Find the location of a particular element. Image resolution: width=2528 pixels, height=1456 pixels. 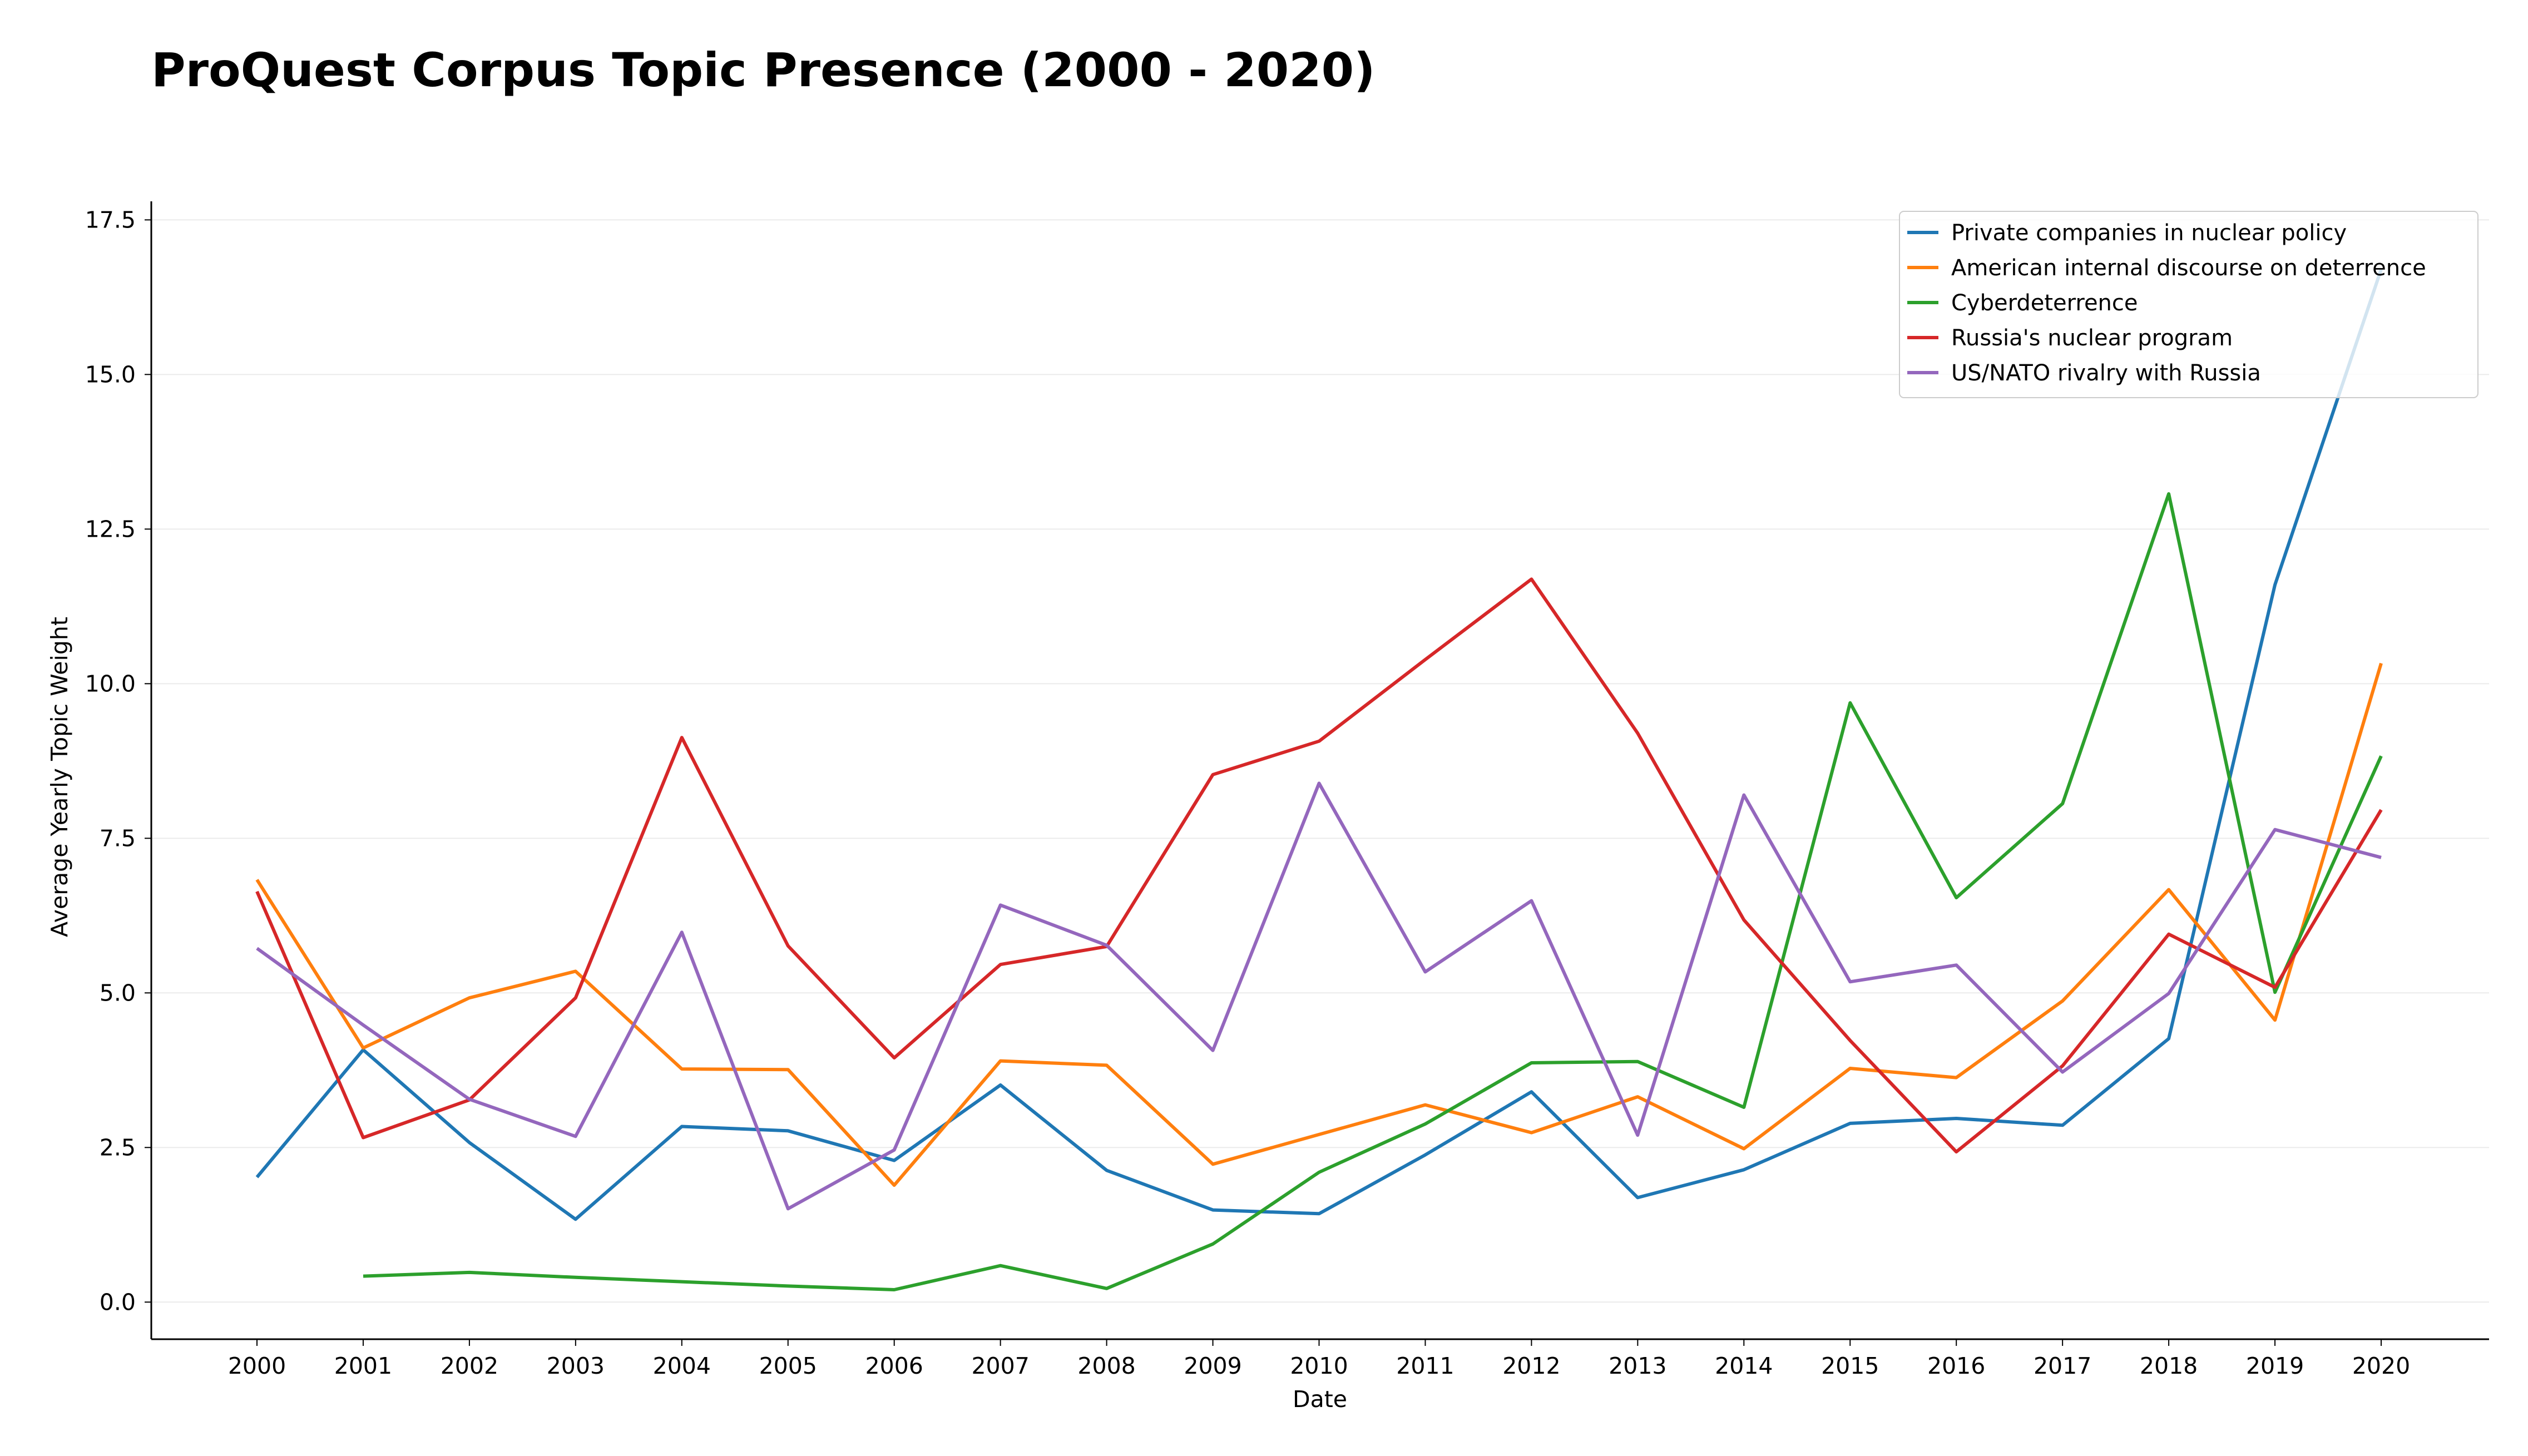

legend-label: US/NATO rivalry with Russia is located at coordinates (2106, 373).